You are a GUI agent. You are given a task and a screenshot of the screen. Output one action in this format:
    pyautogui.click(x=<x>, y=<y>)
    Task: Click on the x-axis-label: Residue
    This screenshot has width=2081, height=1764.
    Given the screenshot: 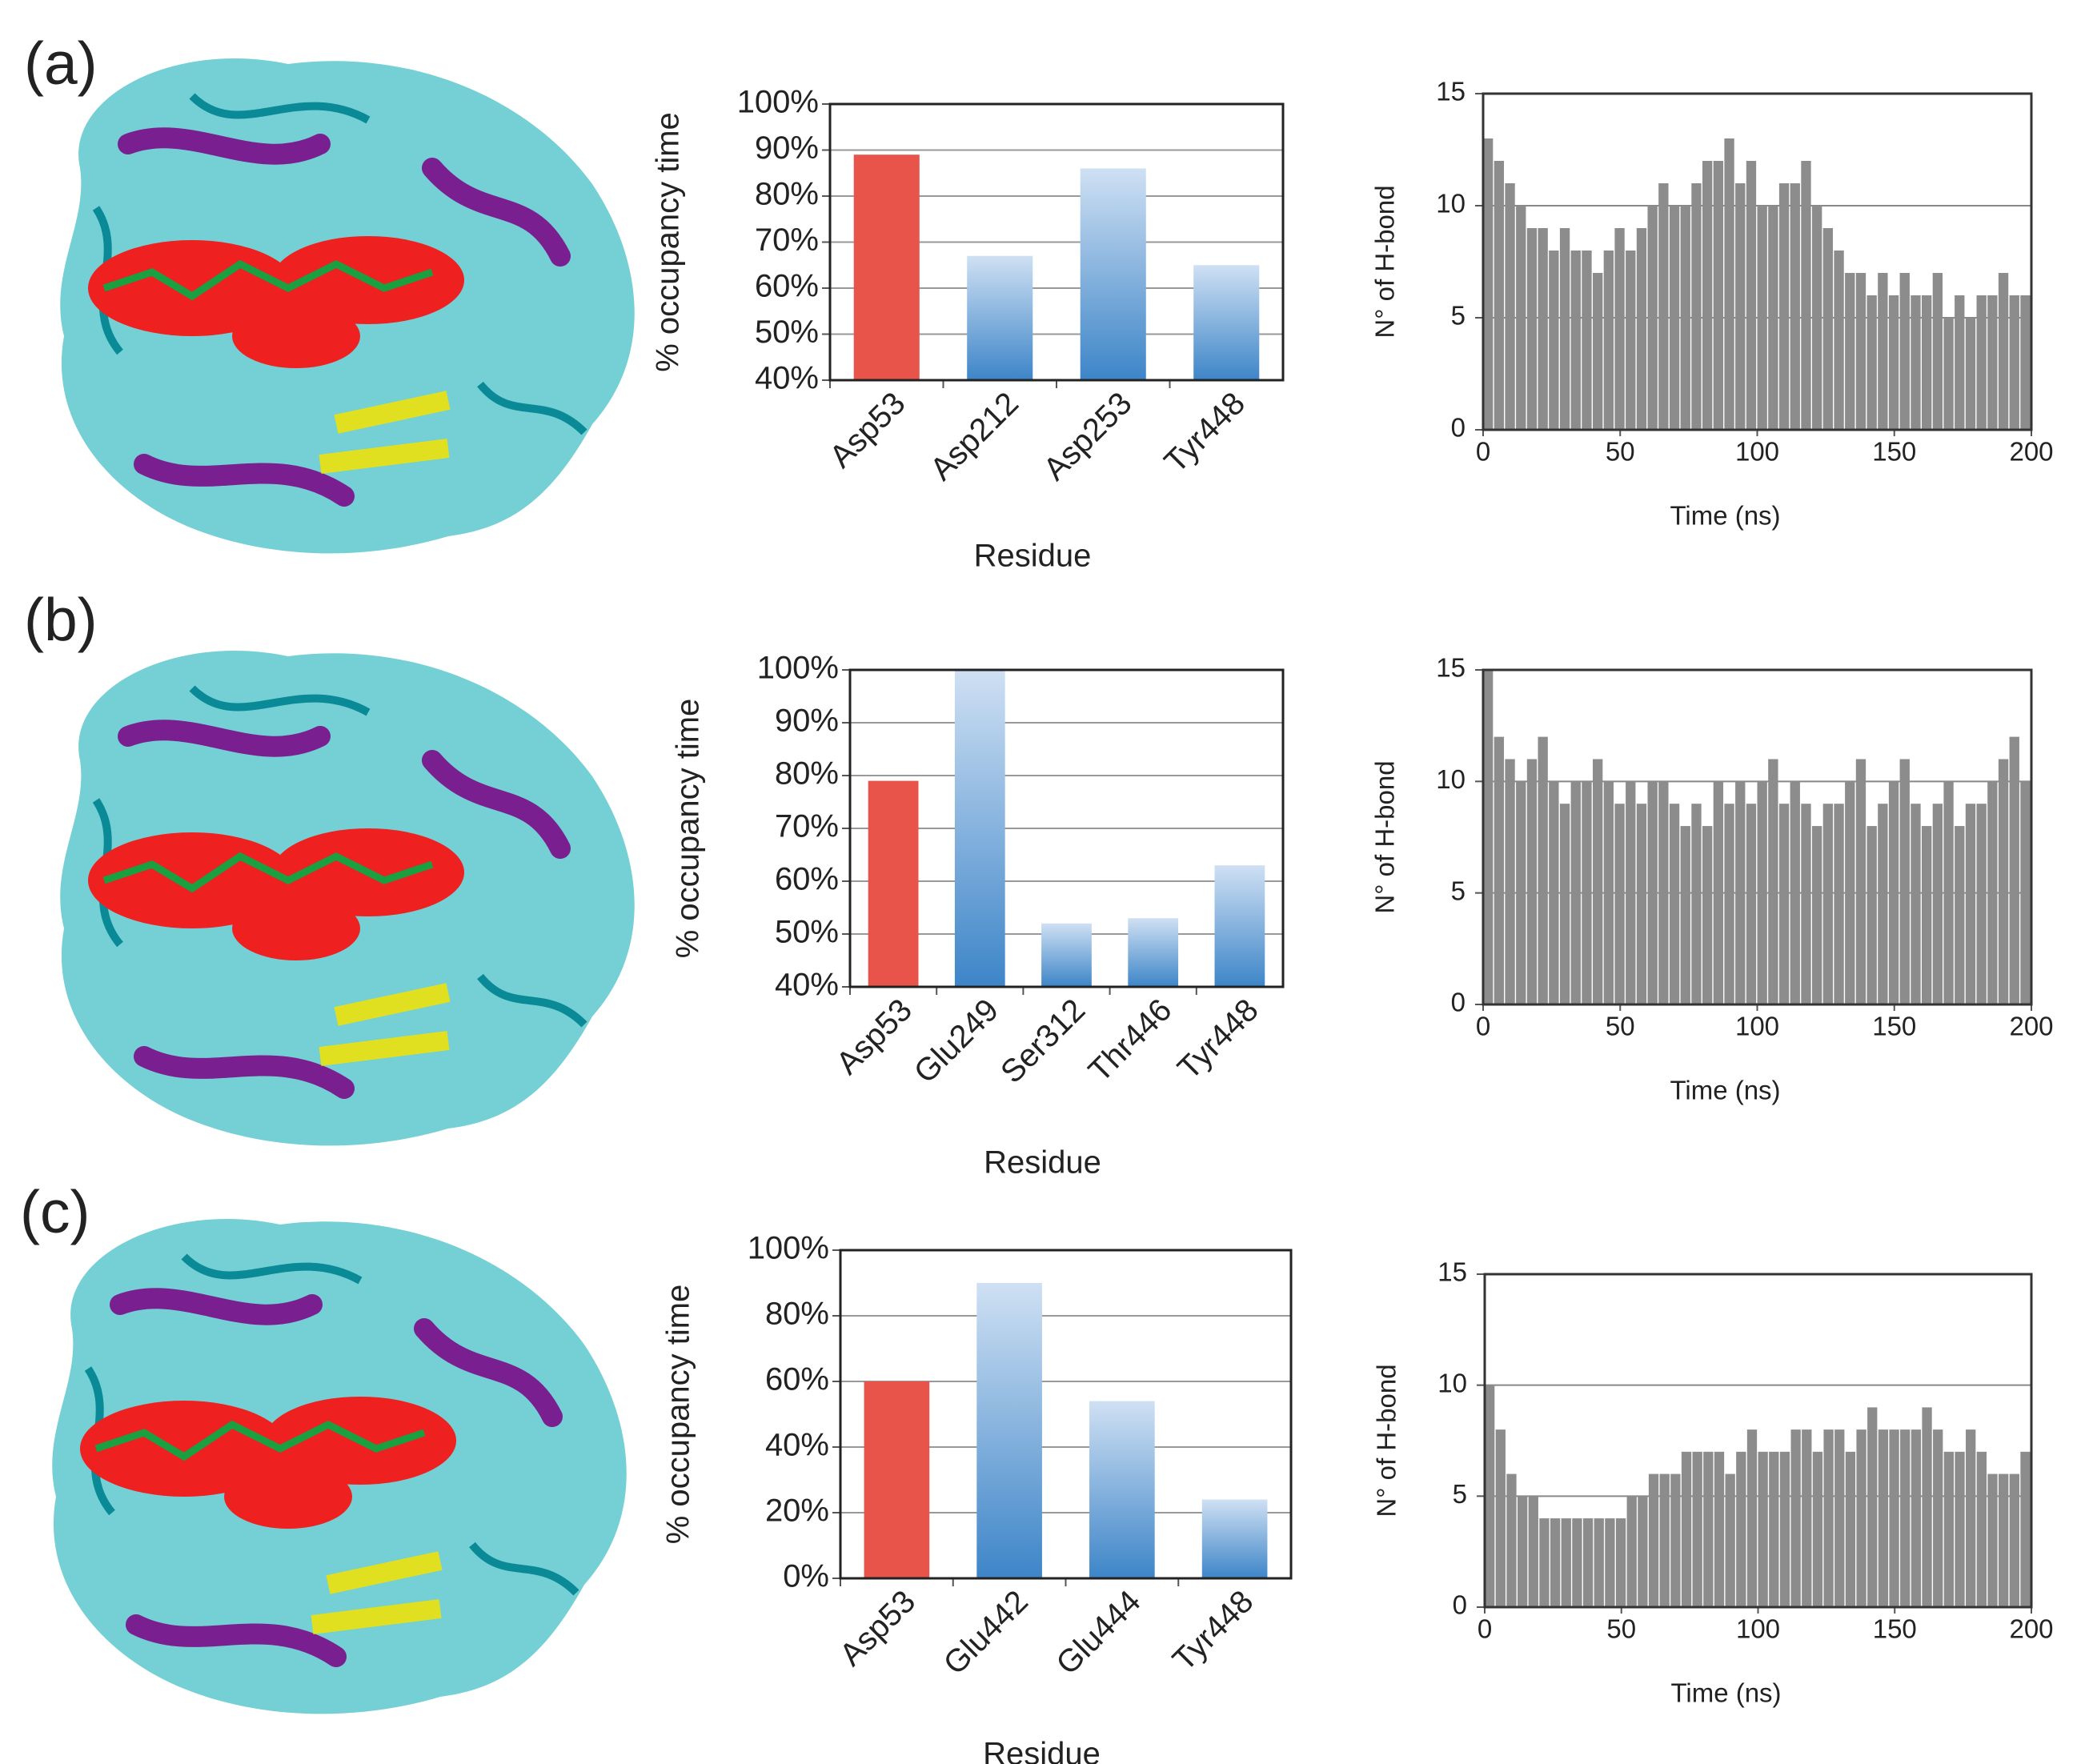 What is the action you would take?
    pyautogui.click(x=1042, y=1750)
    